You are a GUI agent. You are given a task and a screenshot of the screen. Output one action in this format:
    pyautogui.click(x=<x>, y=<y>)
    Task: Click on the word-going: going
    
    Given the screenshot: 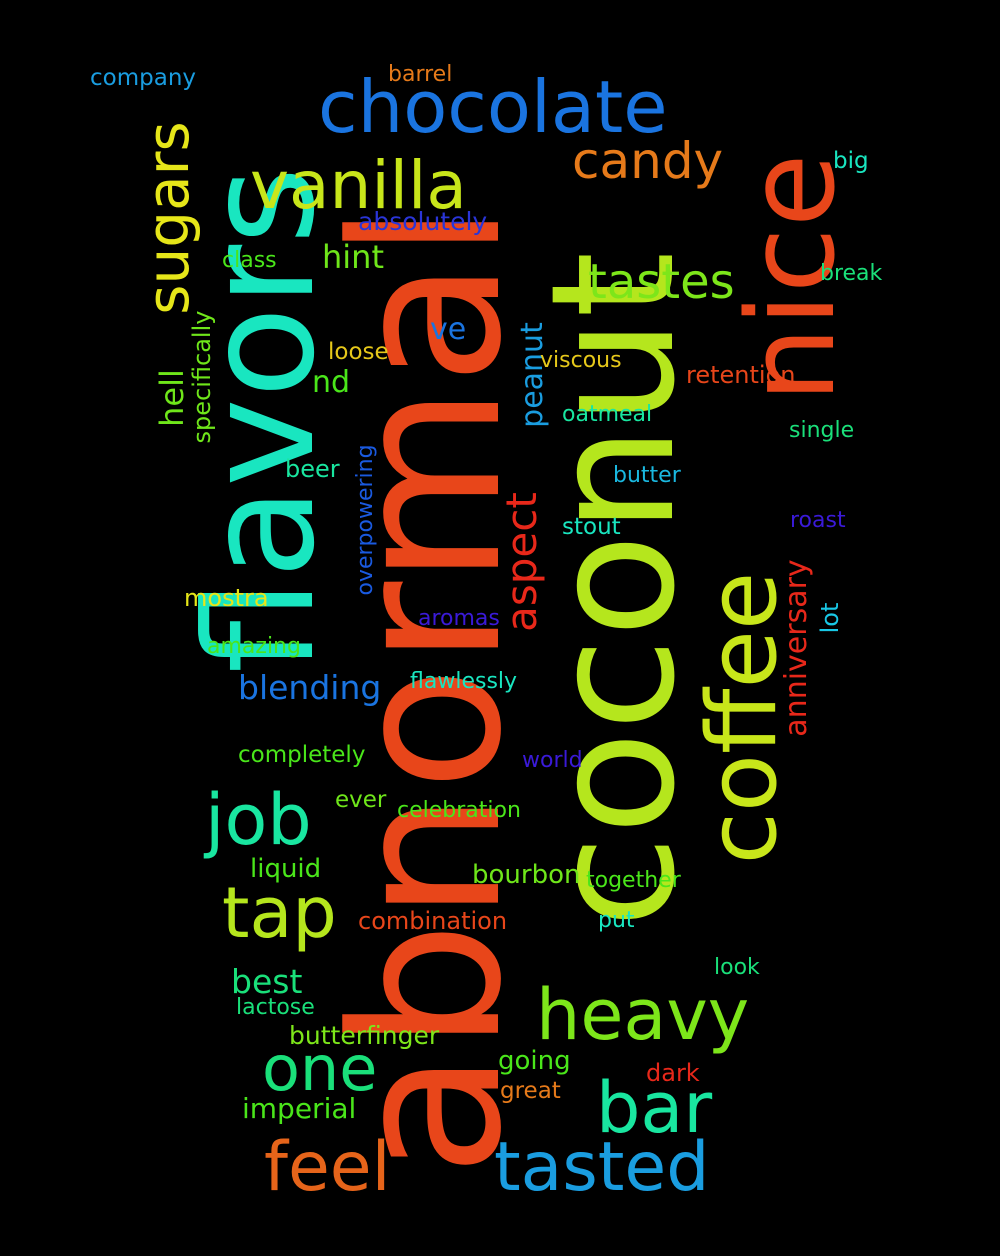 What is the action you would take?
    pyautogui.click(x=534, y=1061)
    